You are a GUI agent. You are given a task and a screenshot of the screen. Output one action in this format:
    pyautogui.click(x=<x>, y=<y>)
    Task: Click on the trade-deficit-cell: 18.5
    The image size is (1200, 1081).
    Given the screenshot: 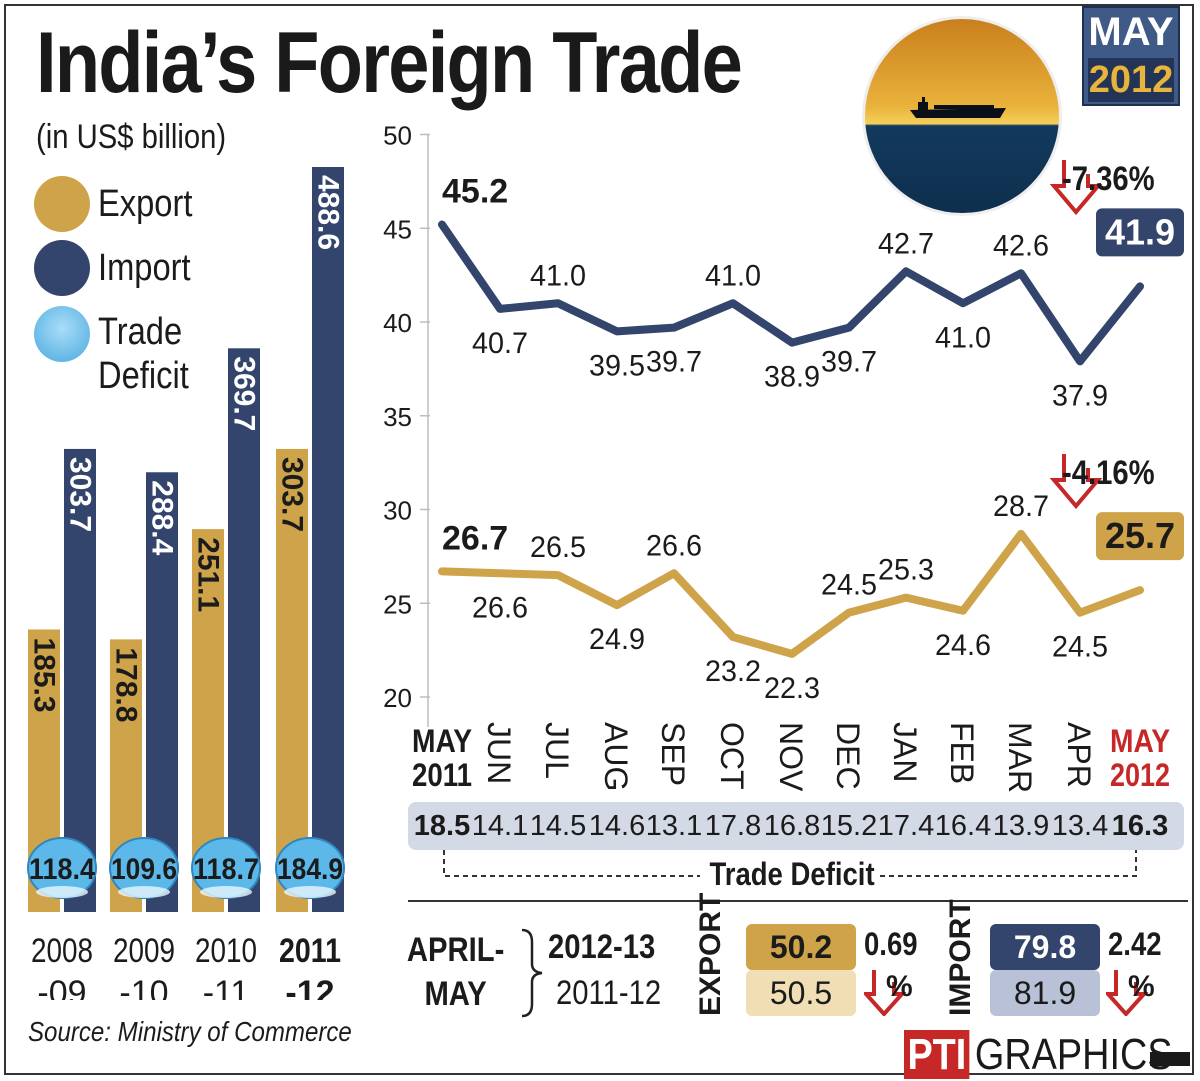 What is the action you would take?
    pyautogui.click(x=442, y=826)
    